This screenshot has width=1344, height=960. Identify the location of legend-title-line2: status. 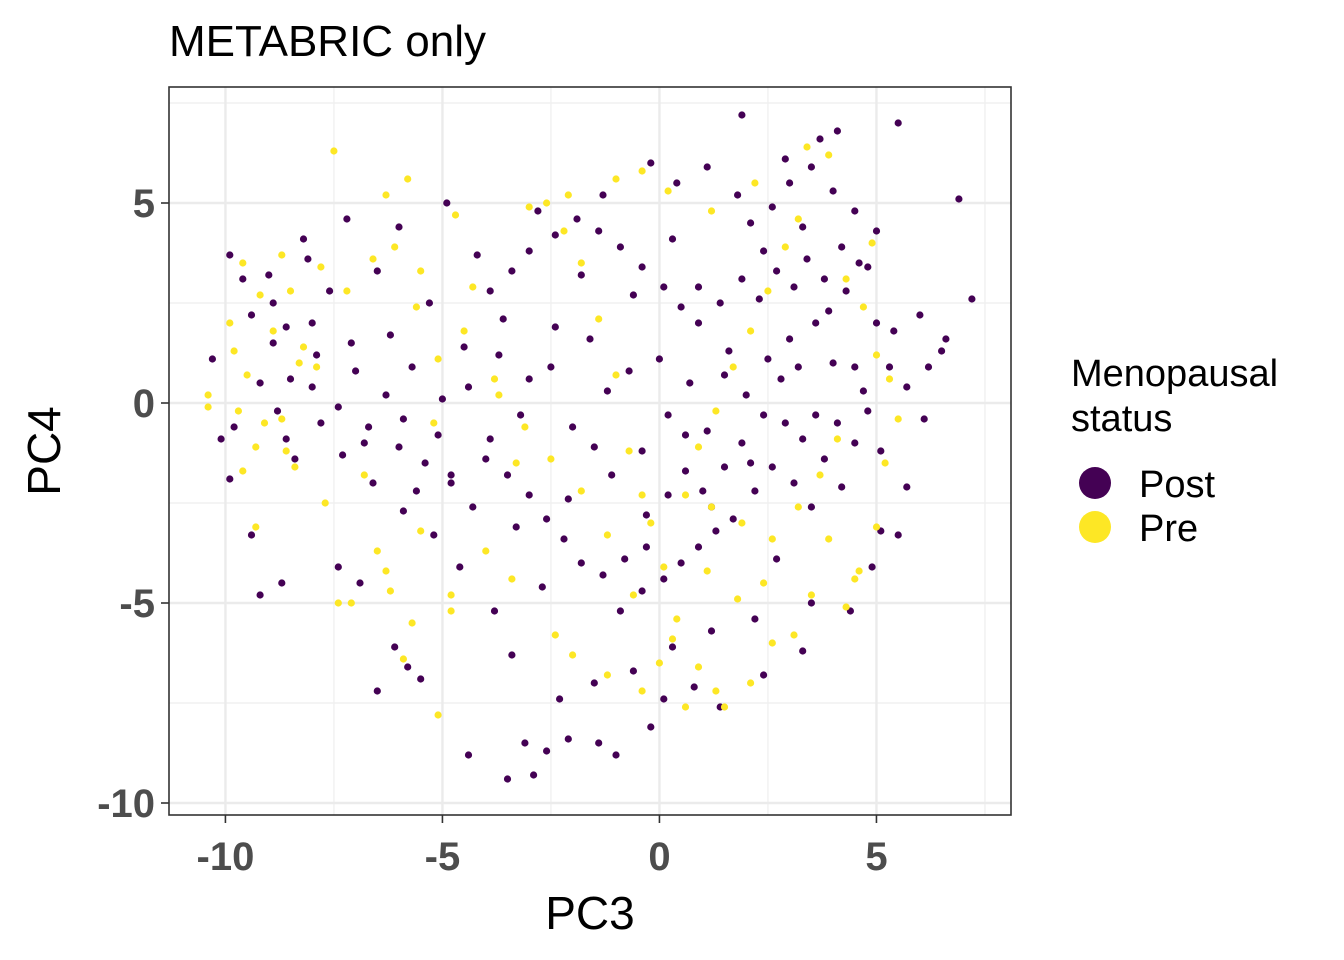
(1121, 419).